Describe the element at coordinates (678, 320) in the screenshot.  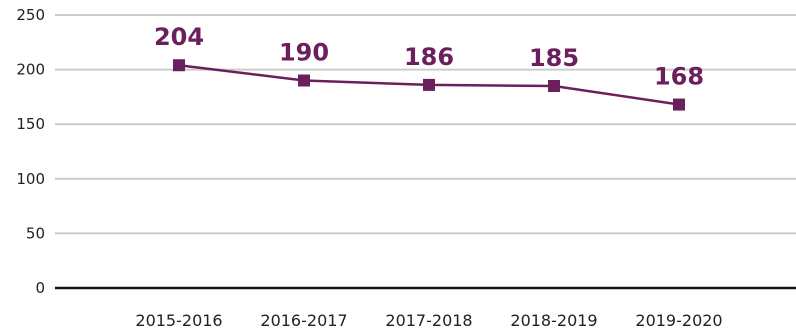
I see `x-tick-label: 2019-2020` at that location.